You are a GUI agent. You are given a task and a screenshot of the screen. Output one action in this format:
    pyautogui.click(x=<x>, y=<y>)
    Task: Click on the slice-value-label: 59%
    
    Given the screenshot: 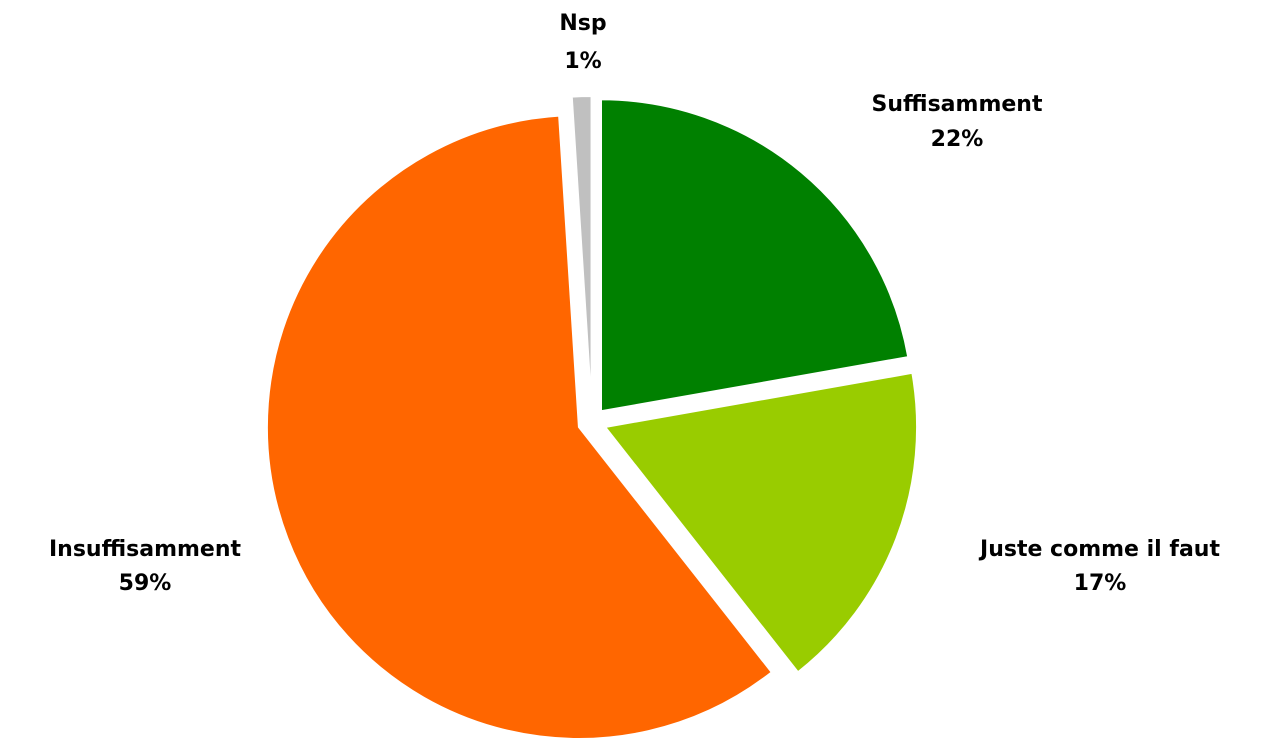 What is the action you would take?
    pyautogui.click(x=145, y=583)
    